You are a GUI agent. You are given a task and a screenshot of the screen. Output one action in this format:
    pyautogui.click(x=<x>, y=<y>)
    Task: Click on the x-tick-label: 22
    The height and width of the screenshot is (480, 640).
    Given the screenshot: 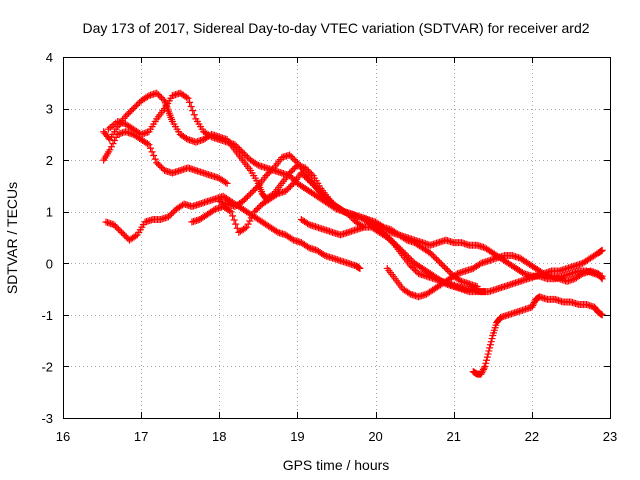 What is the action you would take?
    pyautogui.click(x=532, y=436)
    